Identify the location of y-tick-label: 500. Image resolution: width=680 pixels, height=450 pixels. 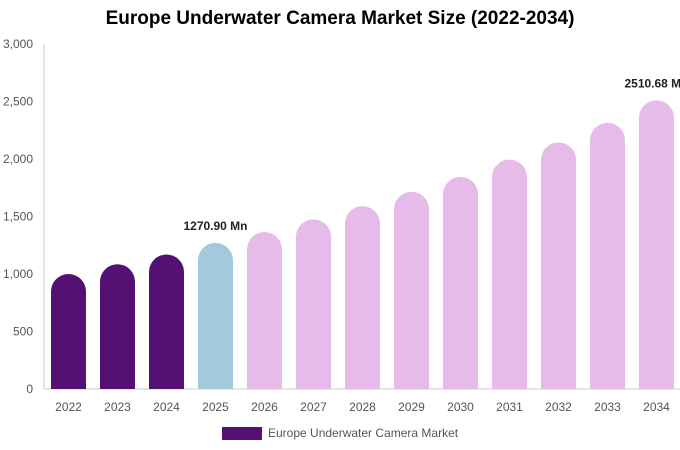
(23, 332).